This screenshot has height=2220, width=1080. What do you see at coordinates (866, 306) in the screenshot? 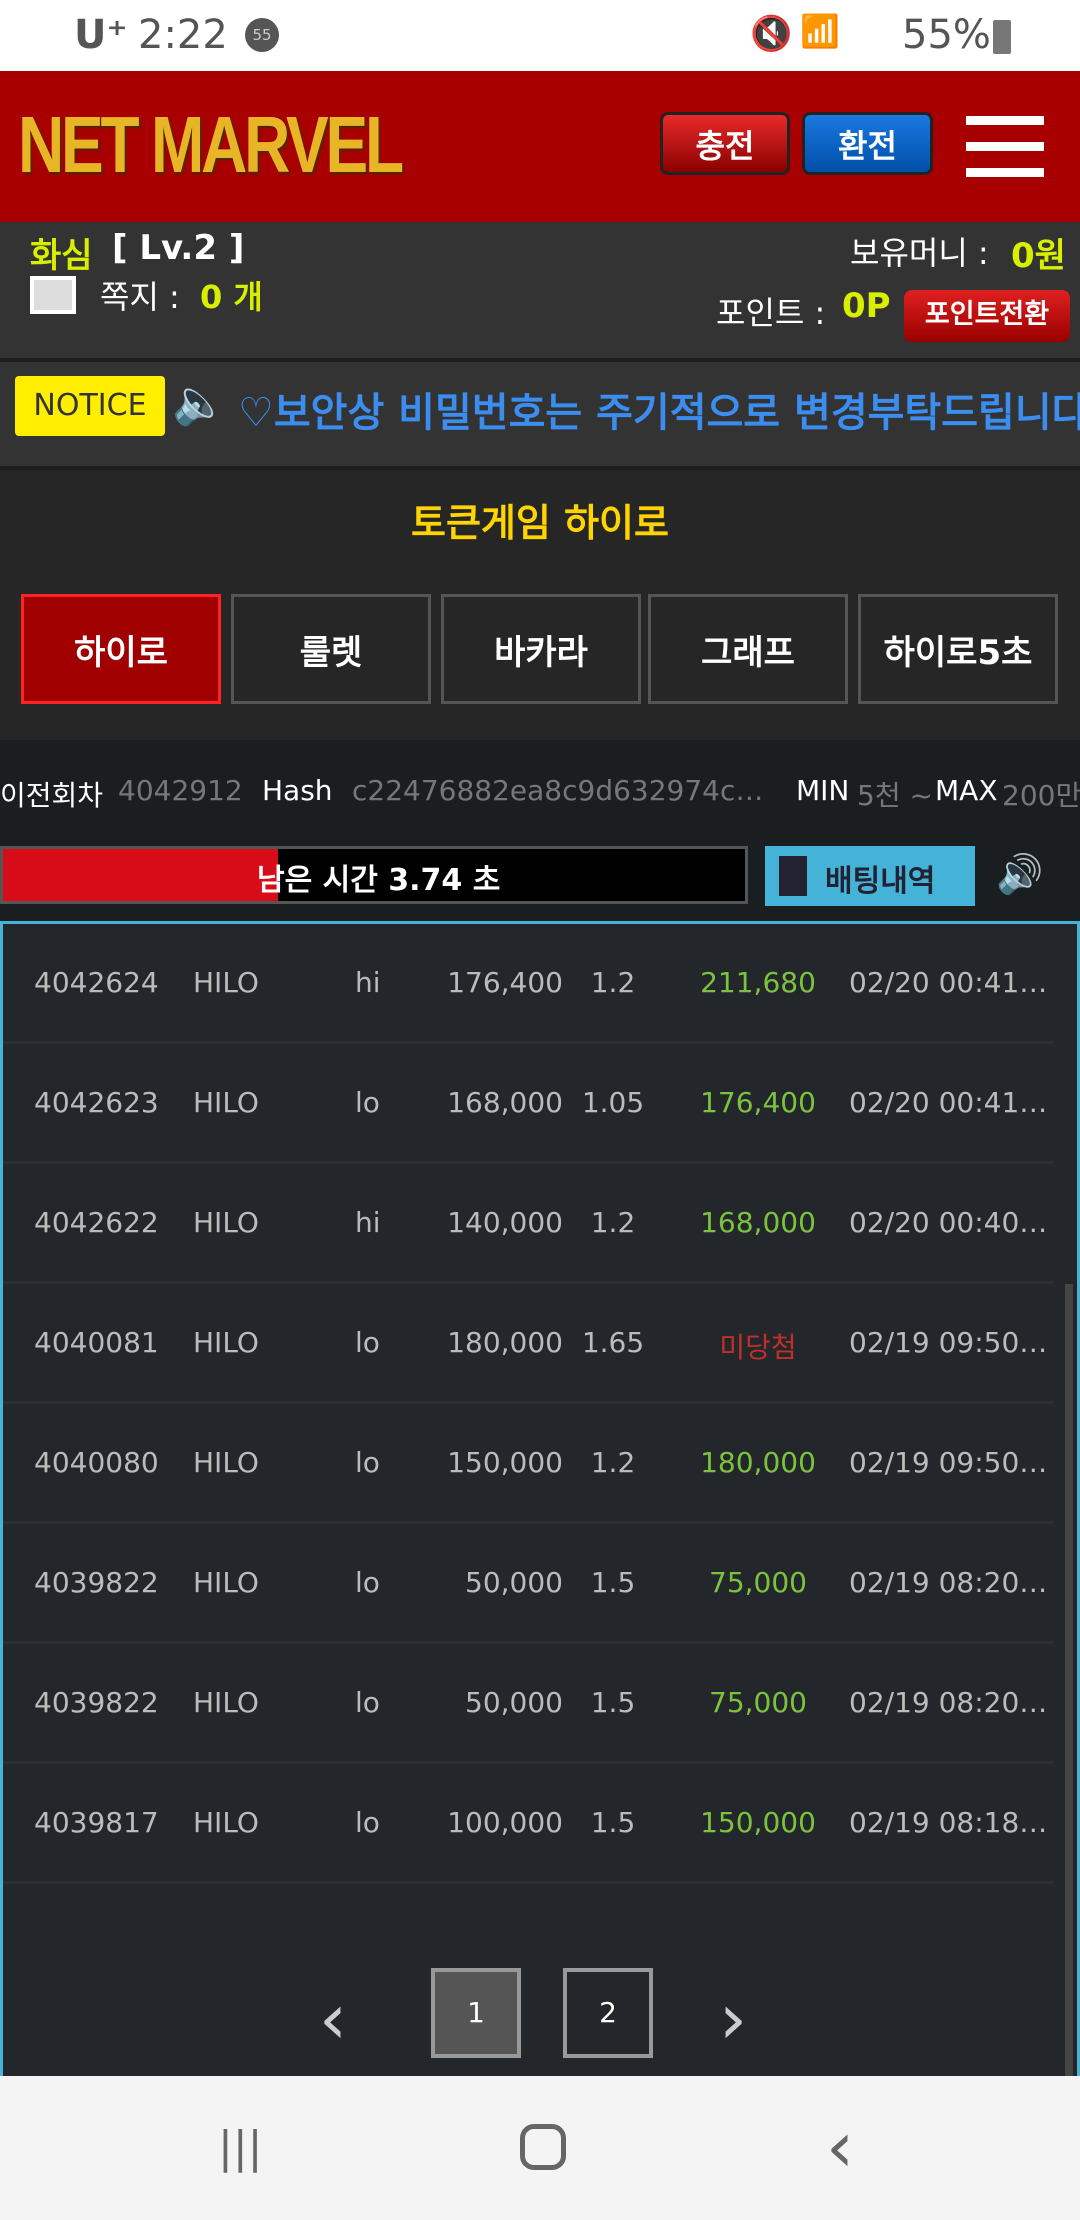
I see `point-value: 0P` at bounding box center [866, 306].